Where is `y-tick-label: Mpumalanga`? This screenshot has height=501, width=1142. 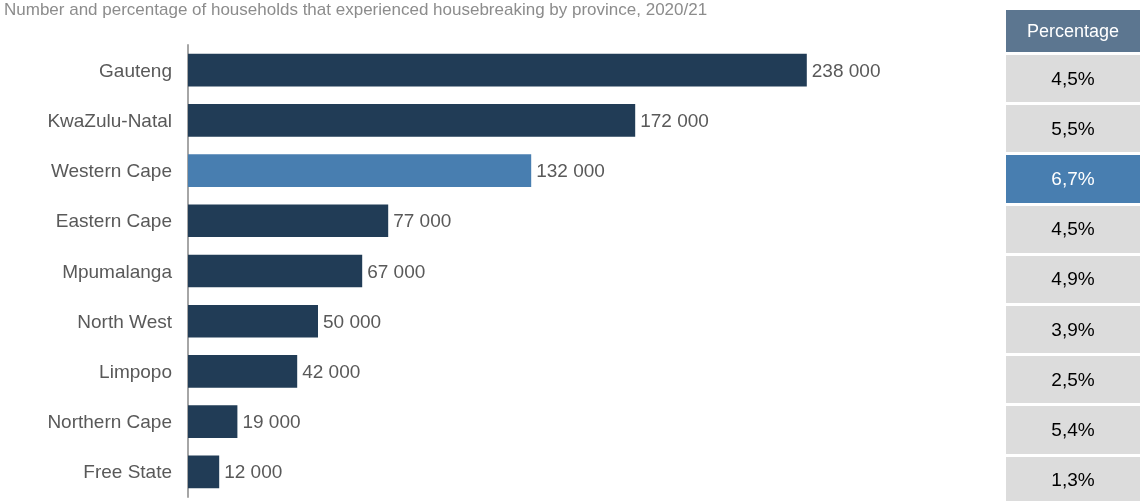 y-tick-label: Mpumalanga is located at coordinates (117, 271).